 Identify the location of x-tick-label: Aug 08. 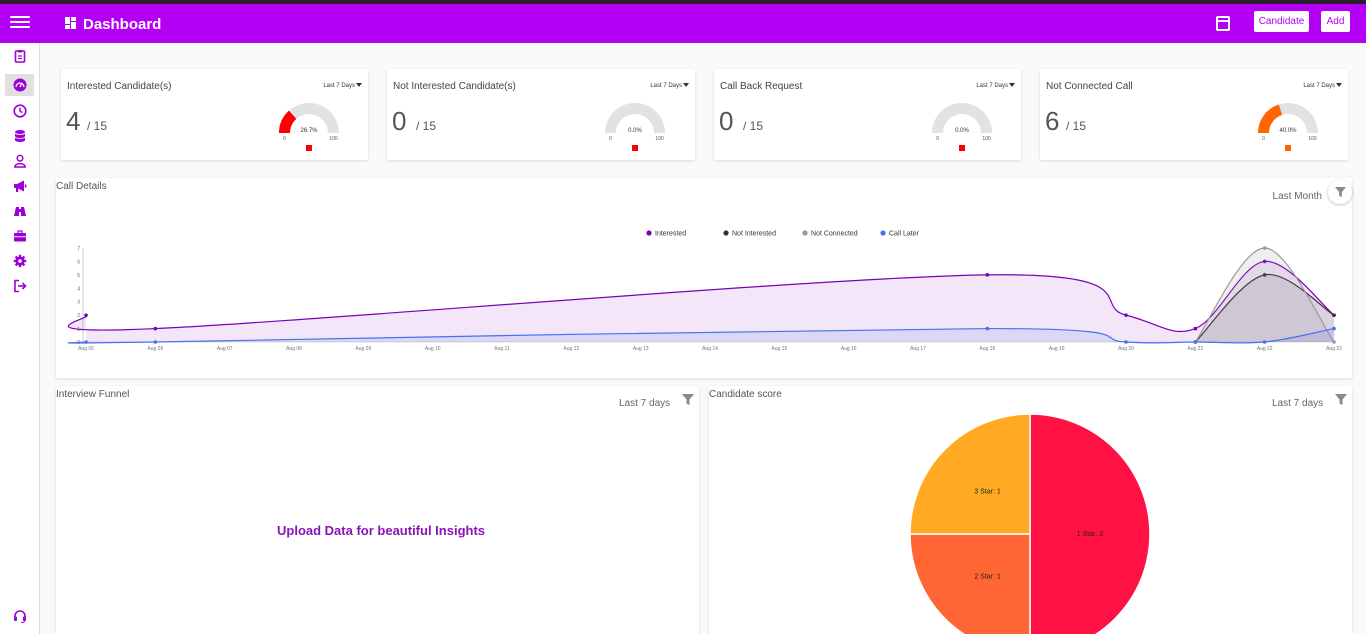
(294, 349).